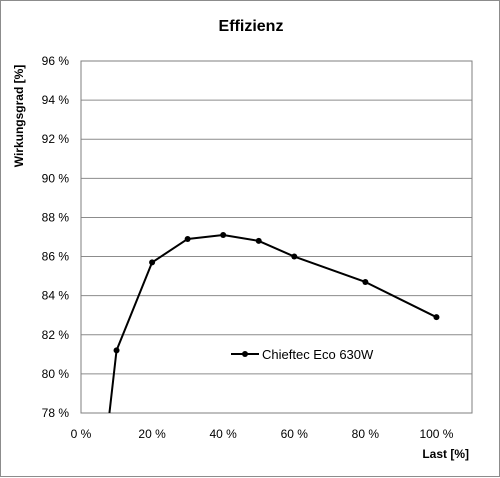  Describe the element at coordinates (56, 100) in the screenshot. I see `y-tick-label: 94 %` at that location.